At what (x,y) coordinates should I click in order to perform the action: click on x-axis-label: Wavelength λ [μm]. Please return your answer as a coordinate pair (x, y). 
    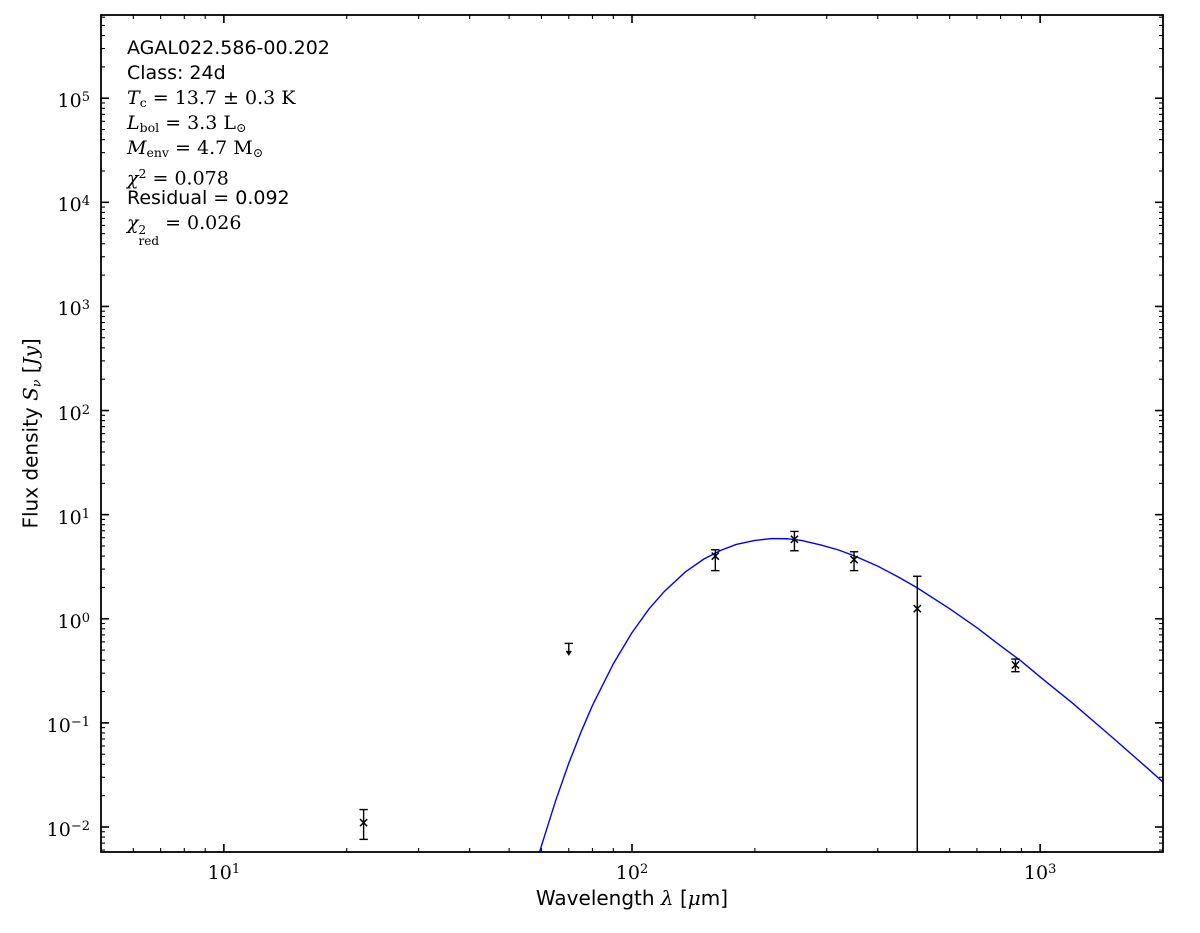
    Looking at the image, I should click on (632, 898).